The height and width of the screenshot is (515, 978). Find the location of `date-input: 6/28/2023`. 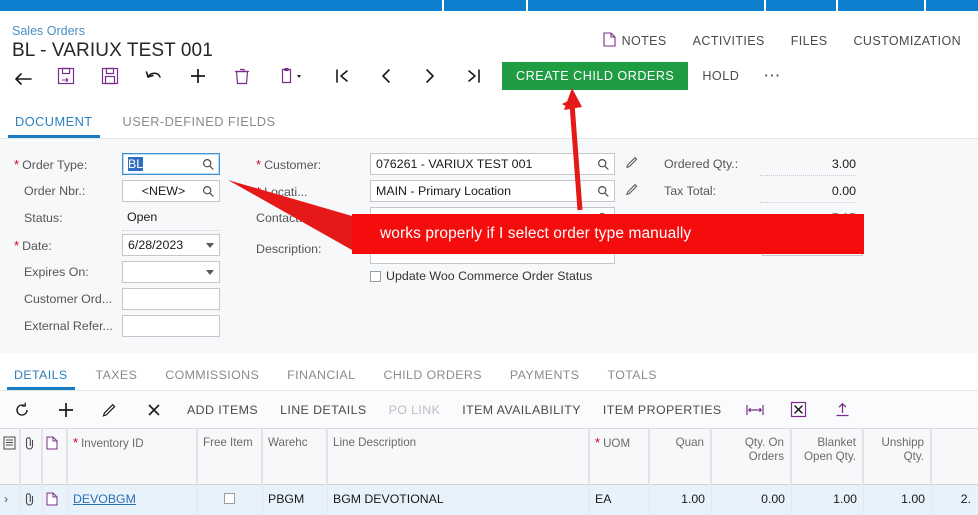

date-input: 6/28/2023 is located at coordinates (171, 245).